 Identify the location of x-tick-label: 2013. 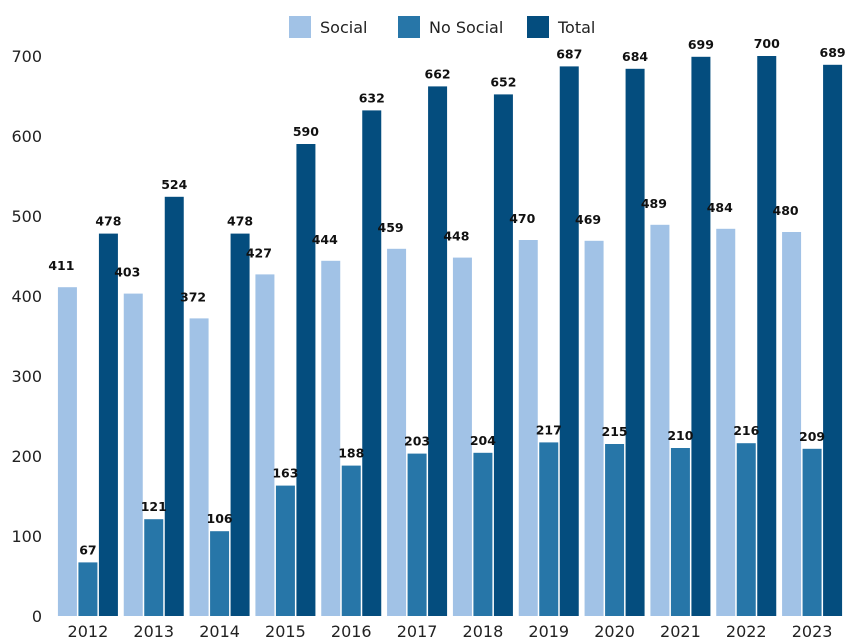
(153, 631).